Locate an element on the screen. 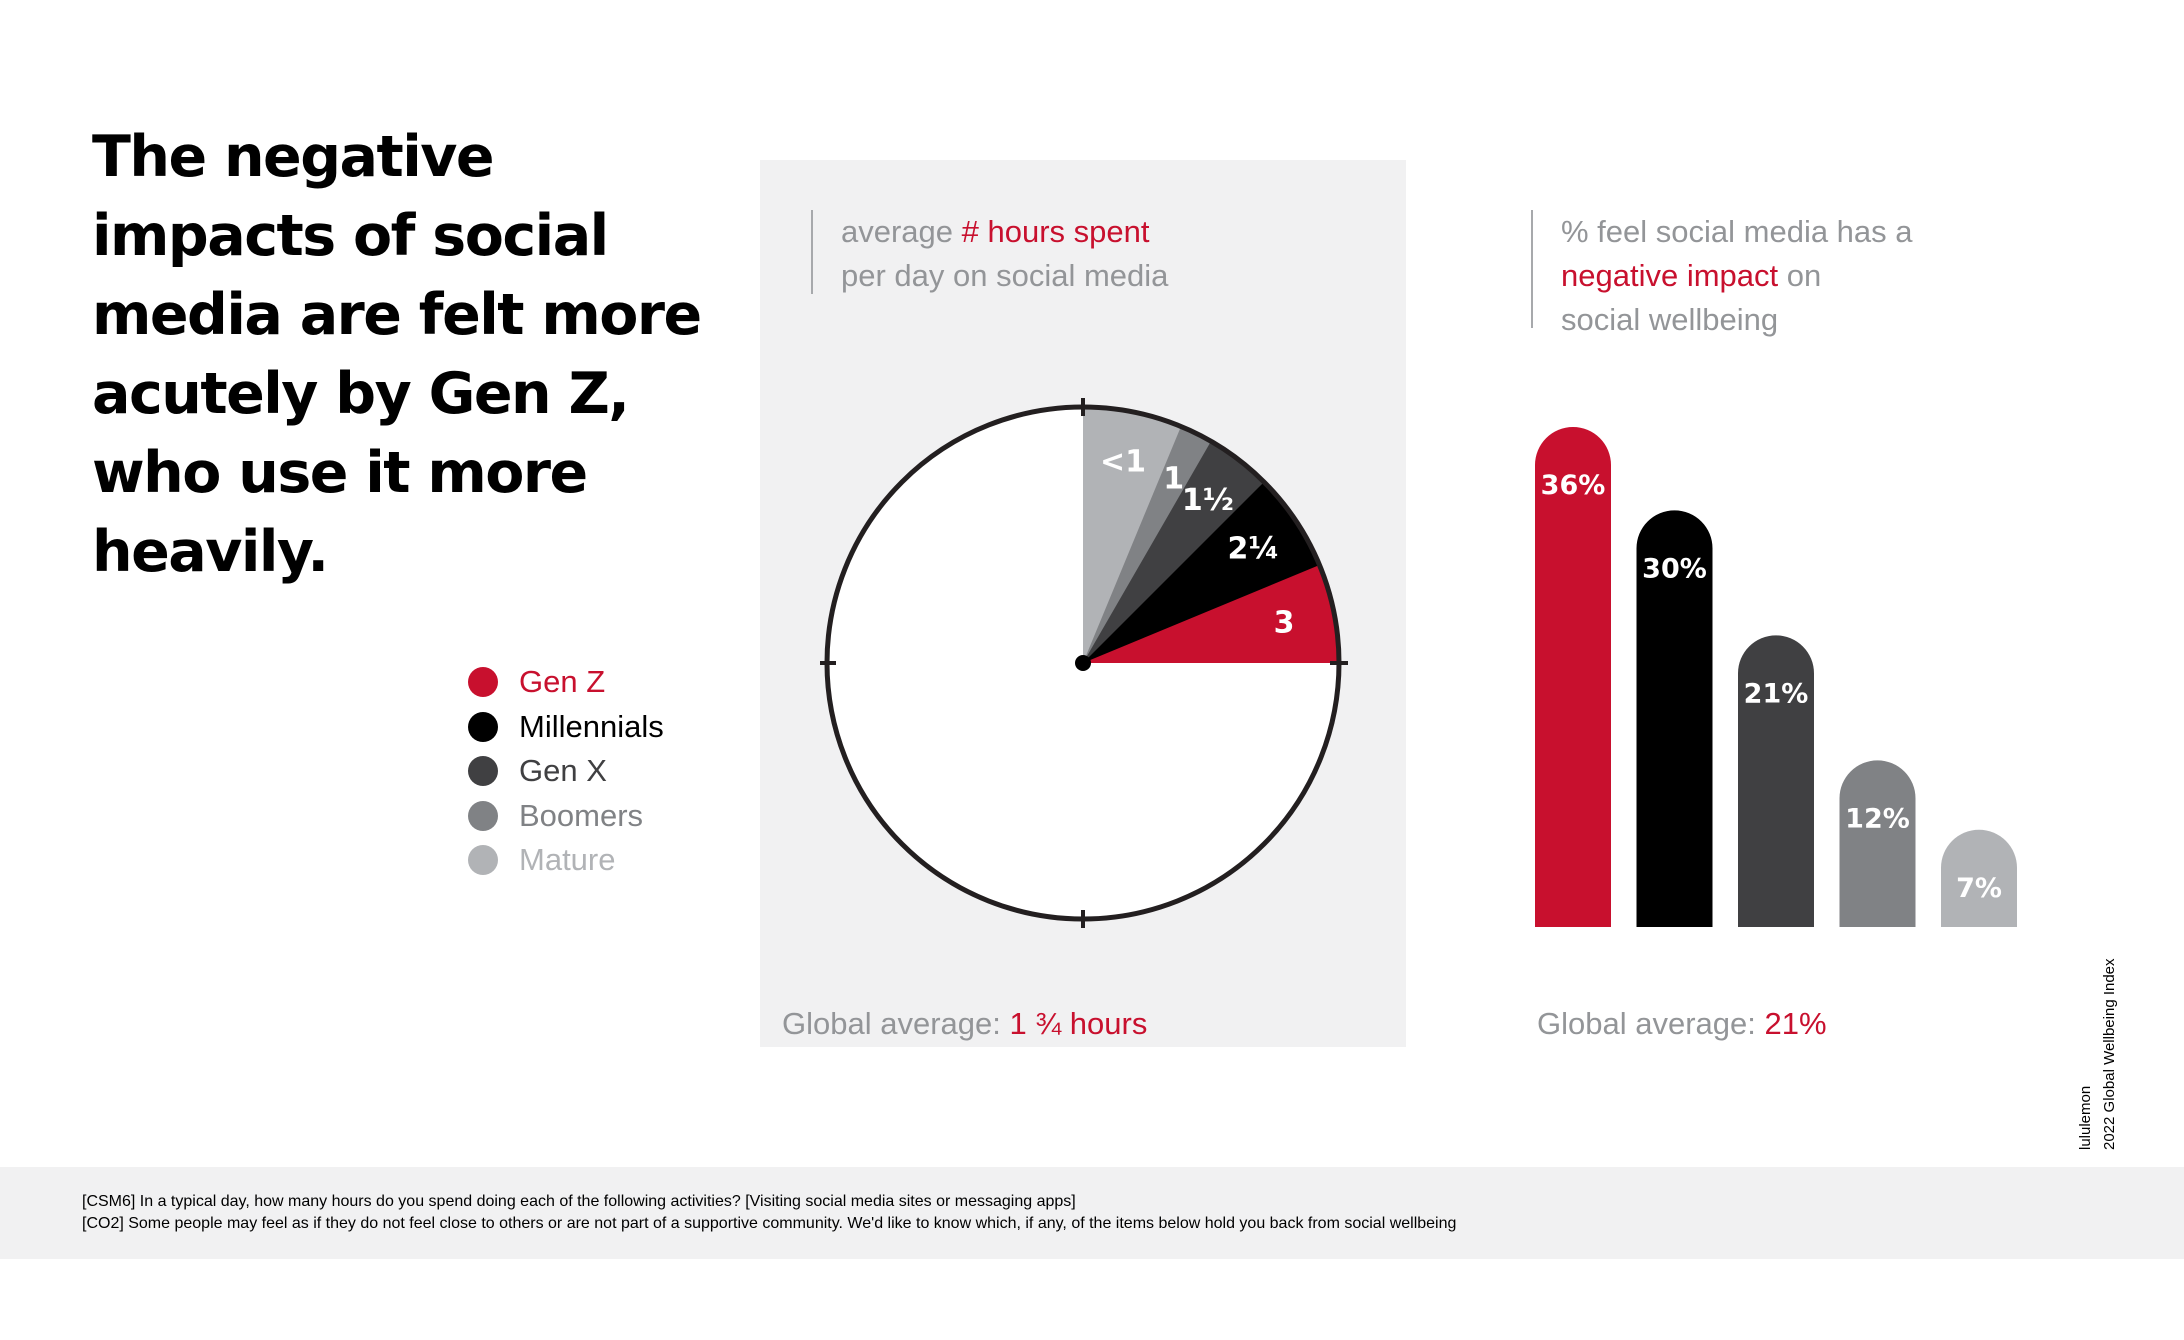 This screenshot has height=1340, width=2184. bar-boomers is located at coordinates (1877, 843).